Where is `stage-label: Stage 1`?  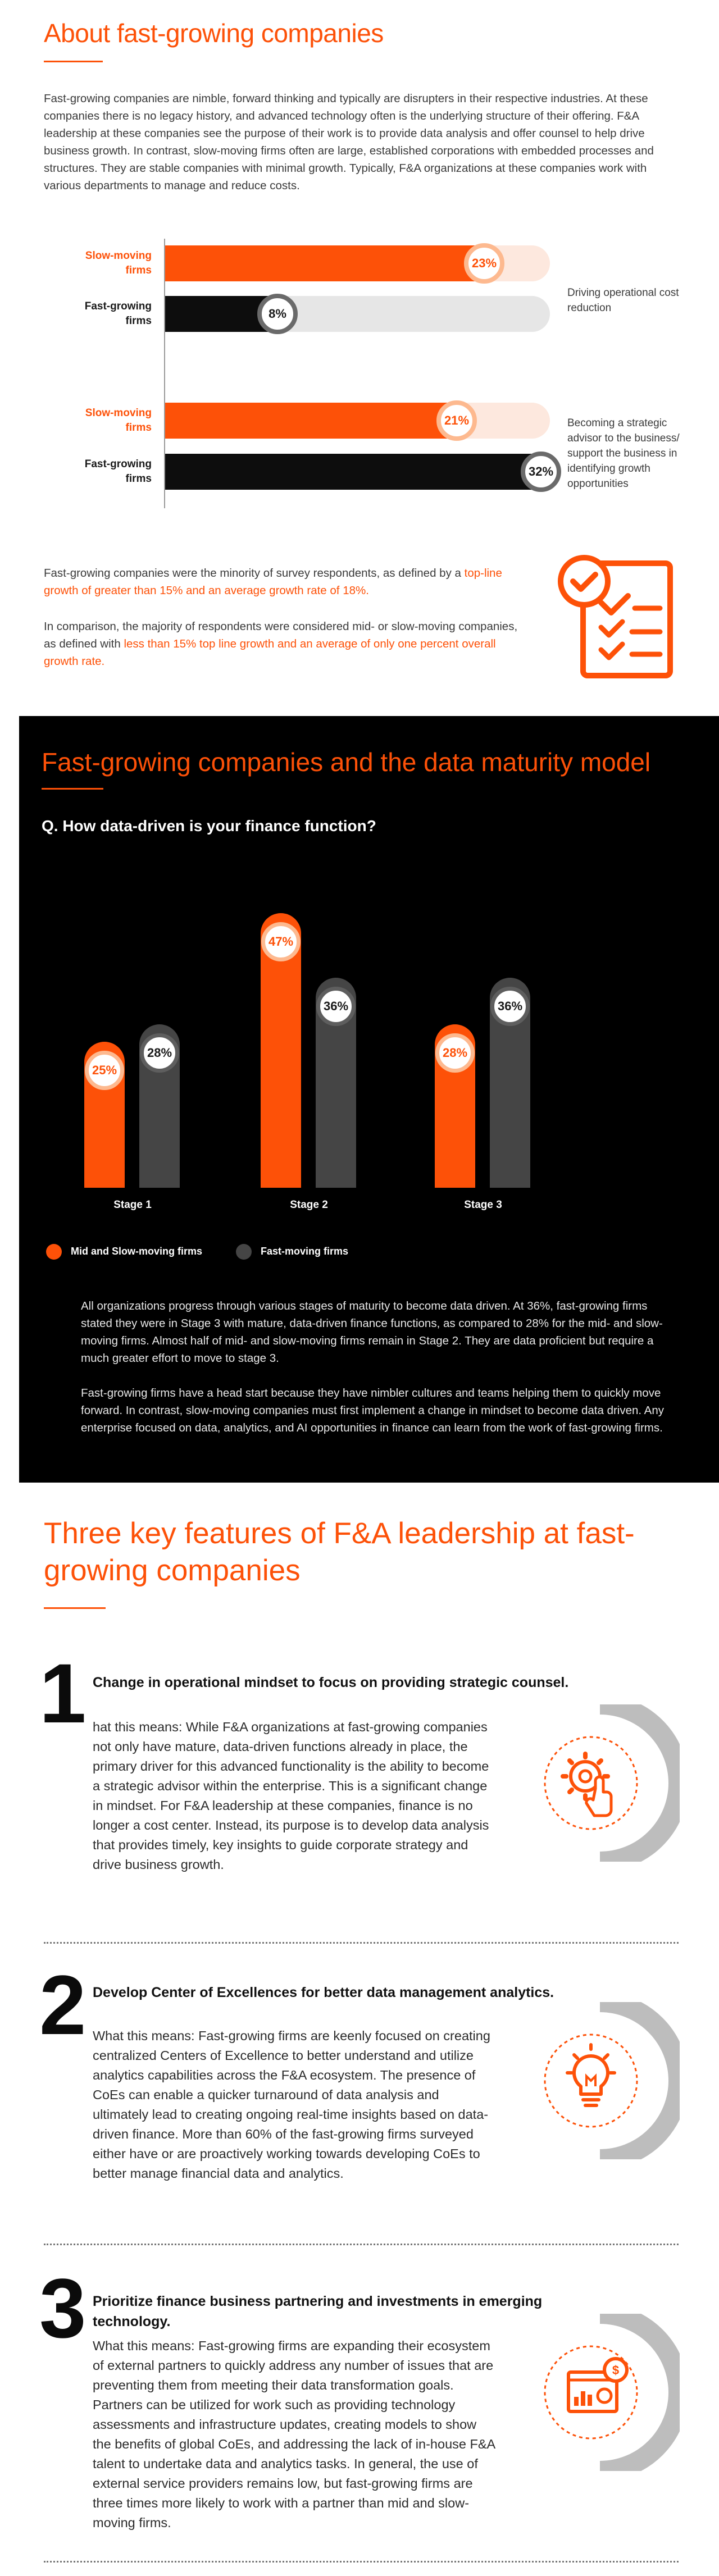
stage-label: Stage 1 is located at coordinates (133, 1205).